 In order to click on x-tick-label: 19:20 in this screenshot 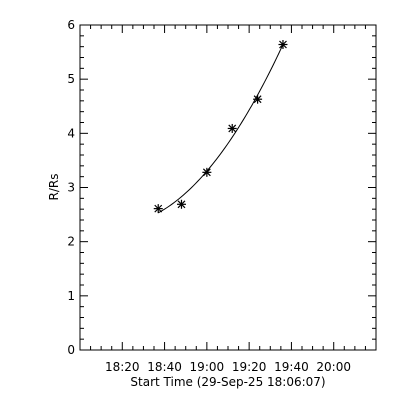, I will do `click(249, 367)`.